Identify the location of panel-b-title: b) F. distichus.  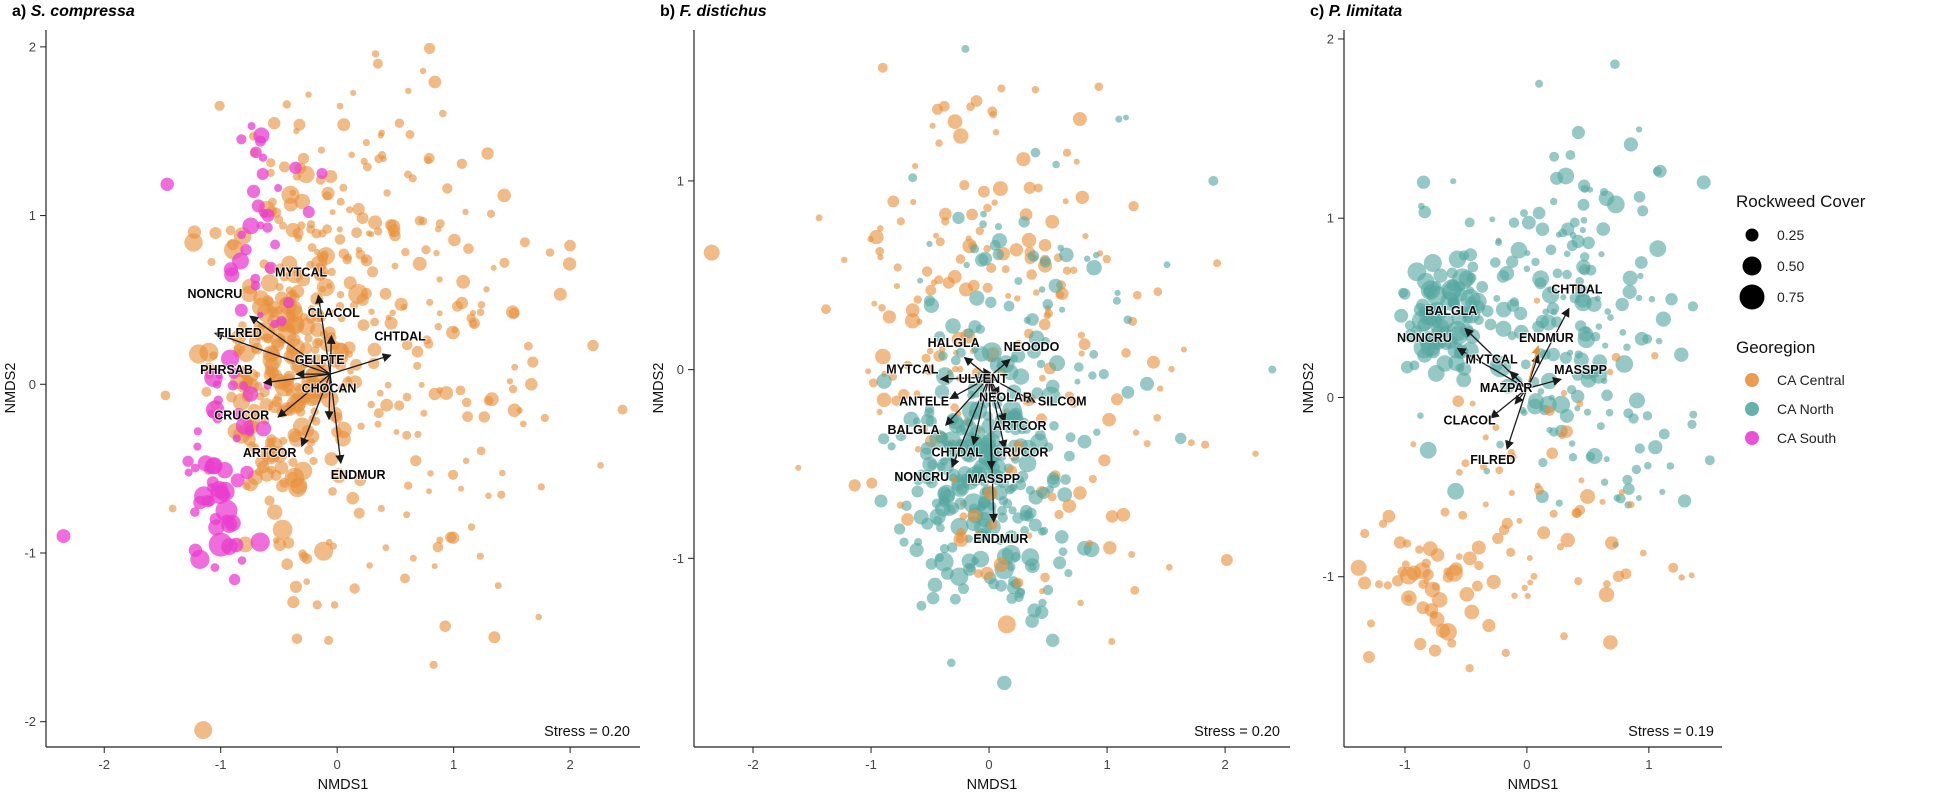
(713, 12).